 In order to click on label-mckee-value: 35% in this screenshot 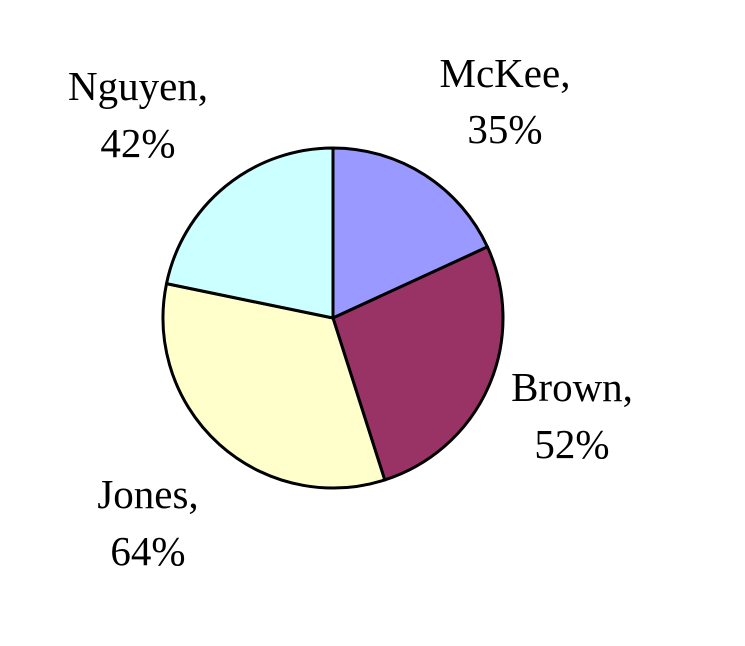, I will do `click(504, 129)`.